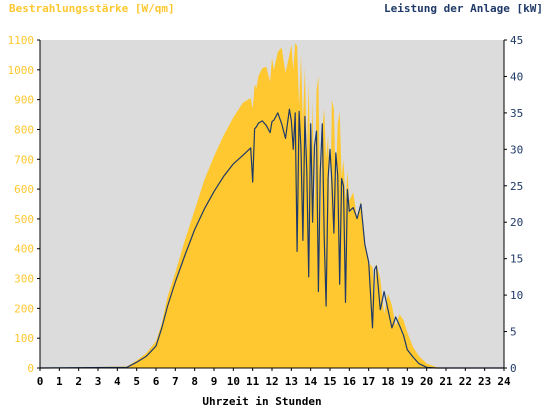 Image resolution: width=544 pixels, height=408 pixels. I want to click on left-tick-label: 900, so click(24, 100).